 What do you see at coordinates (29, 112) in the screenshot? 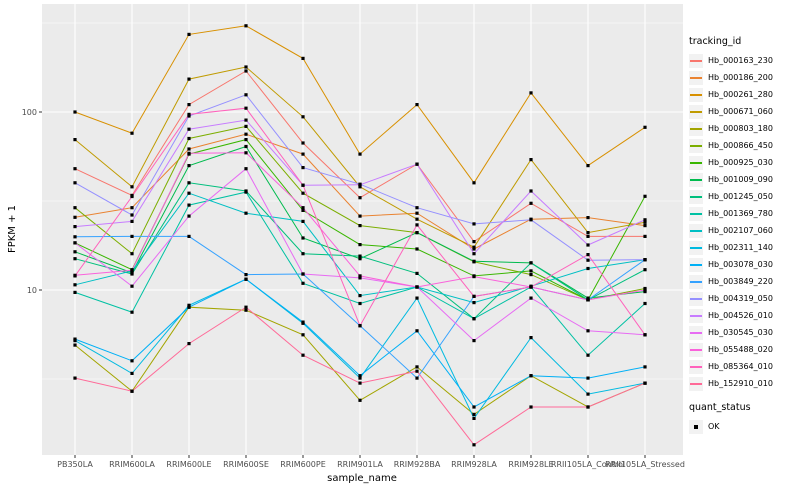
I see `y-tick-label: 100` at bounding box center [29, 112].